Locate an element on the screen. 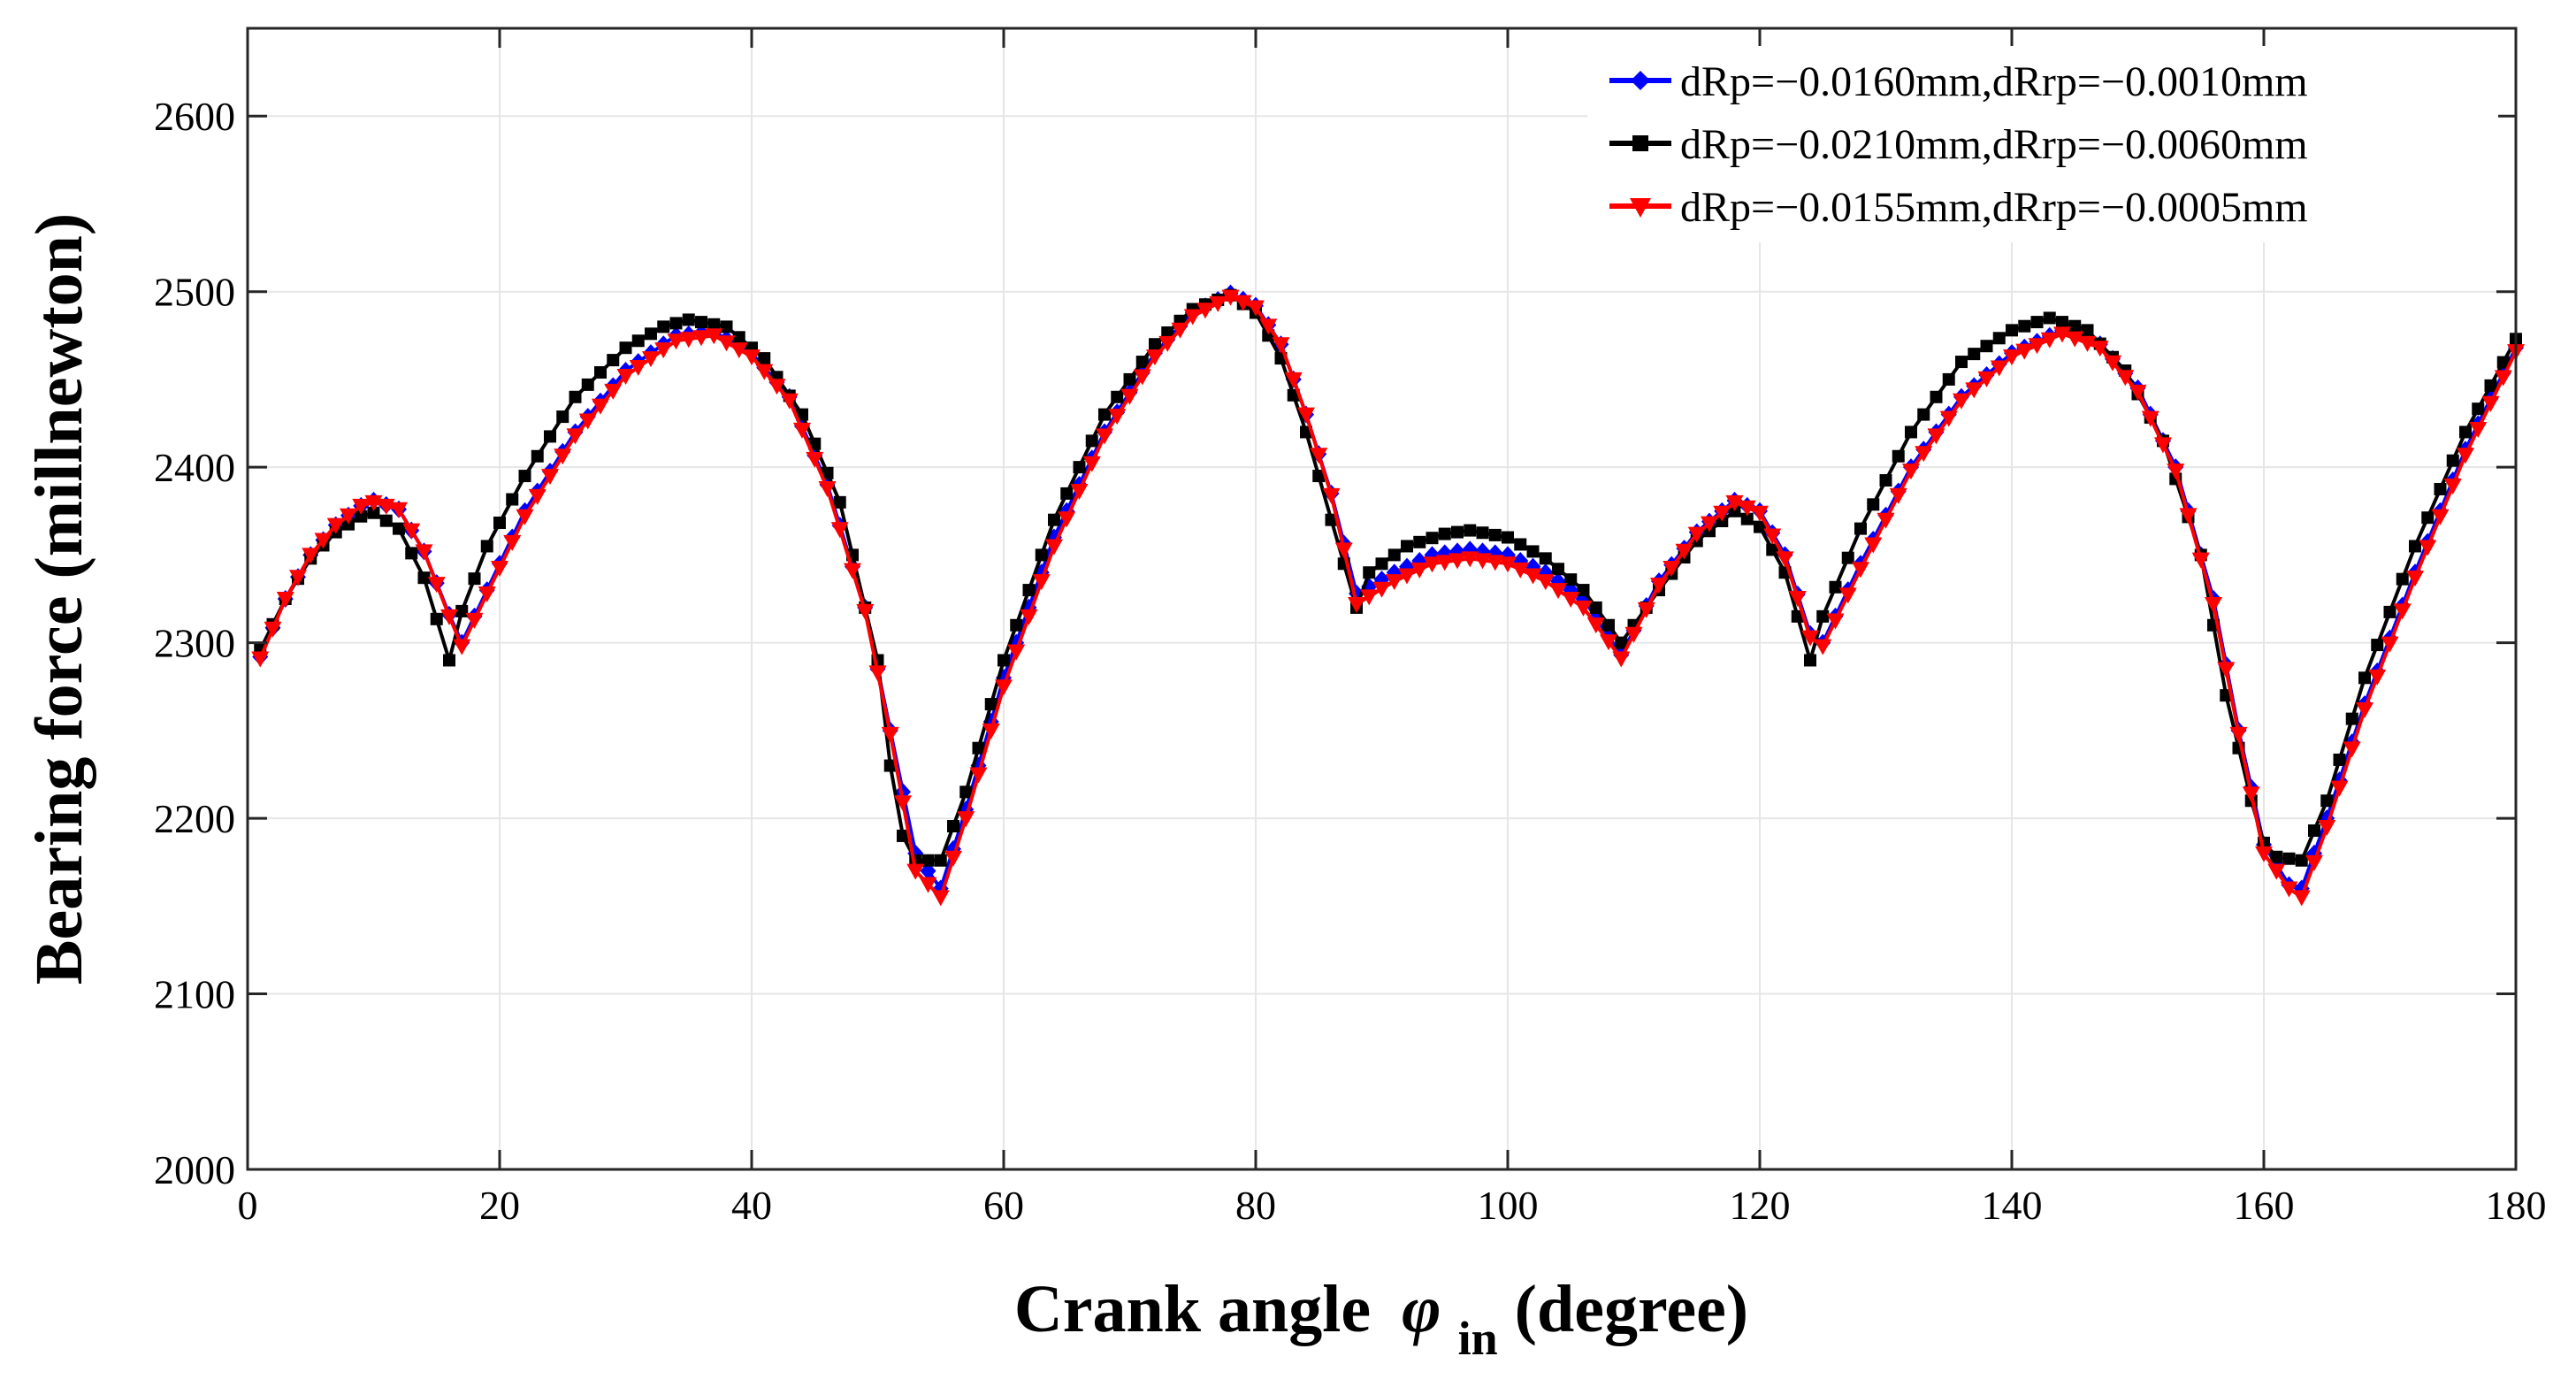 The height and width of the screenshot is (1387, 2576). legend-entry: dRp=−0.0155mm,dRrp=−0.0005mm is located at coordinates (1959, 207).